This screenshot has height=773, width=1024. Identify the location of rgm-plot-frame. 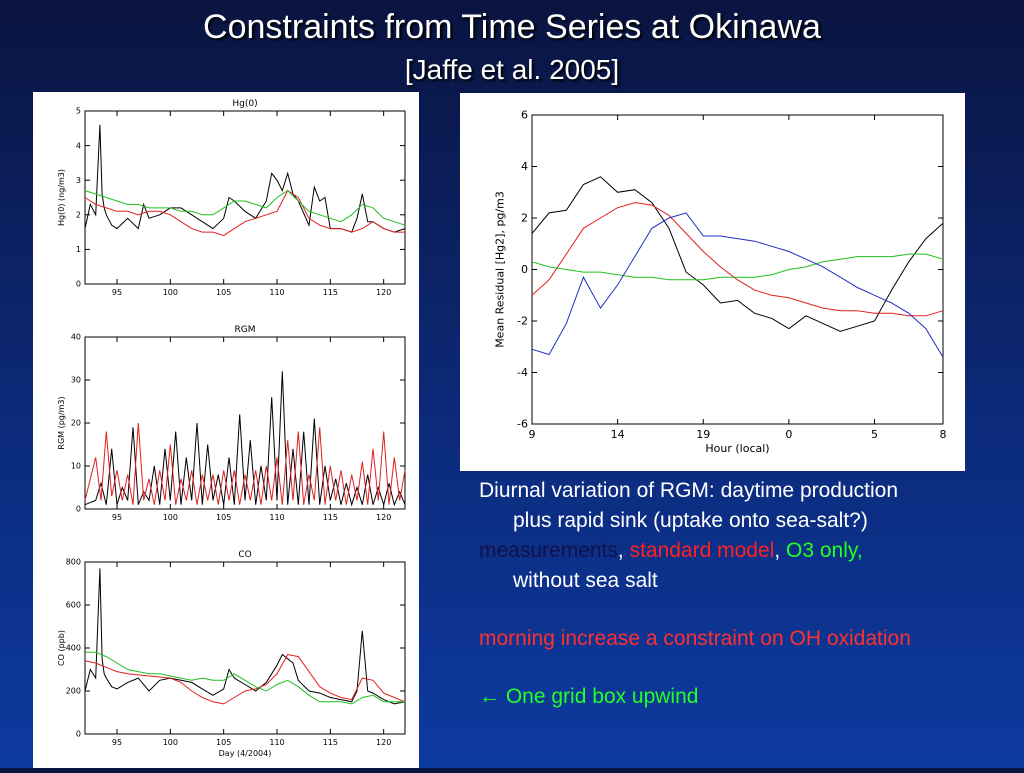
(245, 423).